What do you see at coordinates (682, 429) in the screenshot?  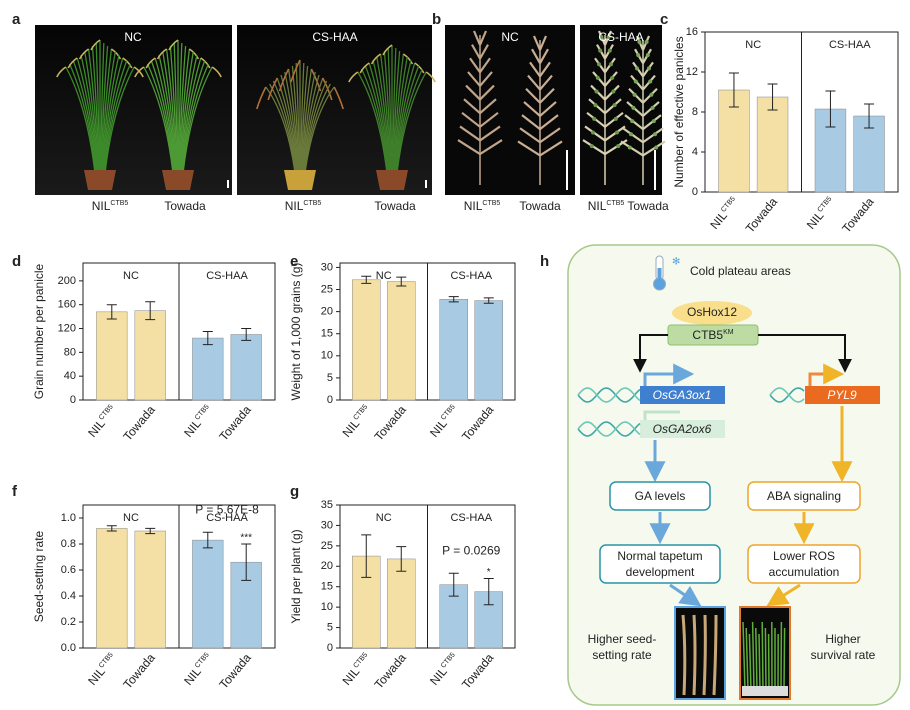 I see `gene-box` at bounding box center [682, 429].